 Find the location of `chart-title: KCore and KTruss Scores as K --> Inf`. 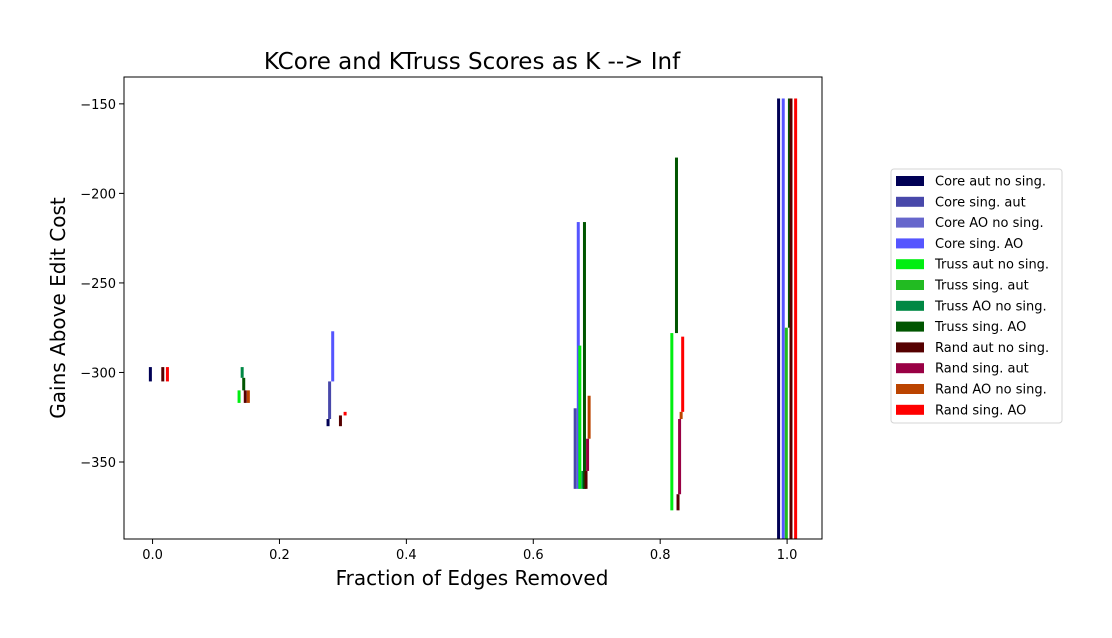

chart-title: KCore and KTruss Scores as K --> Inf is located at coordinates (472, 62).